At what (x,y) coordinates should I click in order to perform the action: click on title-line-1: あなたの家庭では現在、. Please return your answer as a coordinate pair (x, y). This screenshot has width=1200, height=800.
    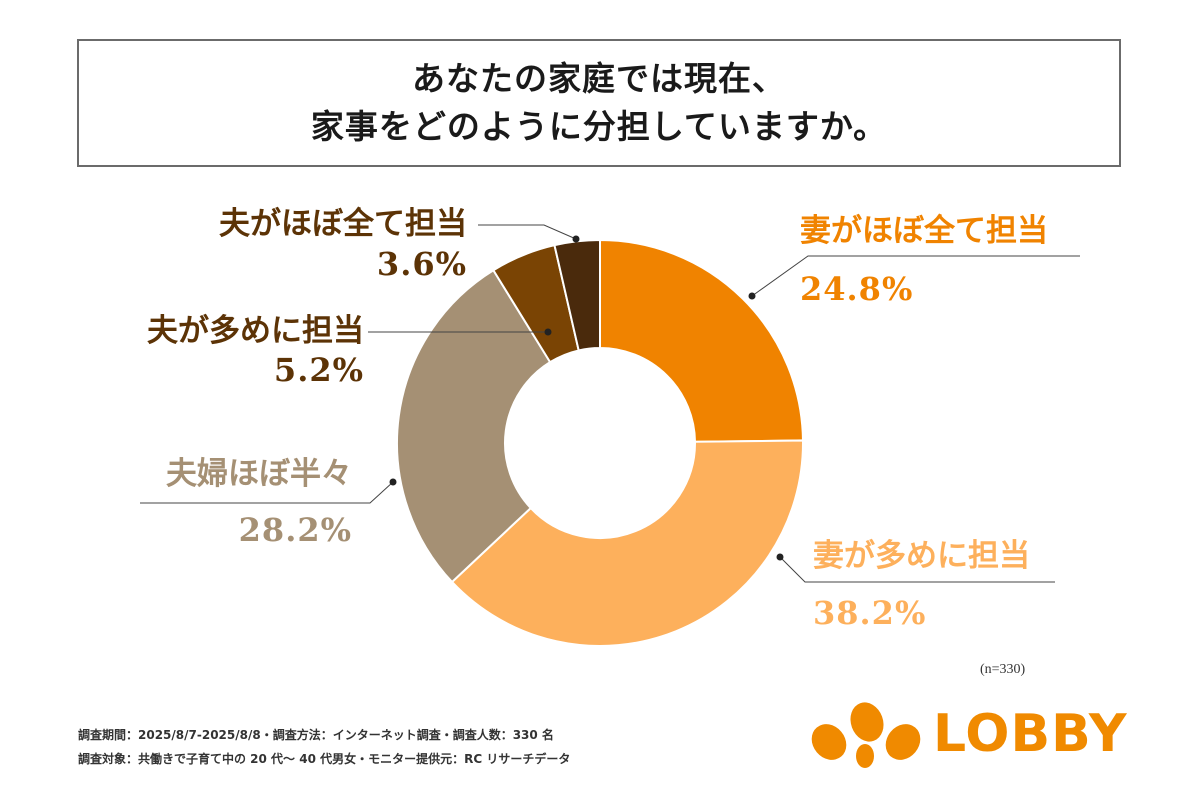
    Looking at the image, I should click on (599, 79).